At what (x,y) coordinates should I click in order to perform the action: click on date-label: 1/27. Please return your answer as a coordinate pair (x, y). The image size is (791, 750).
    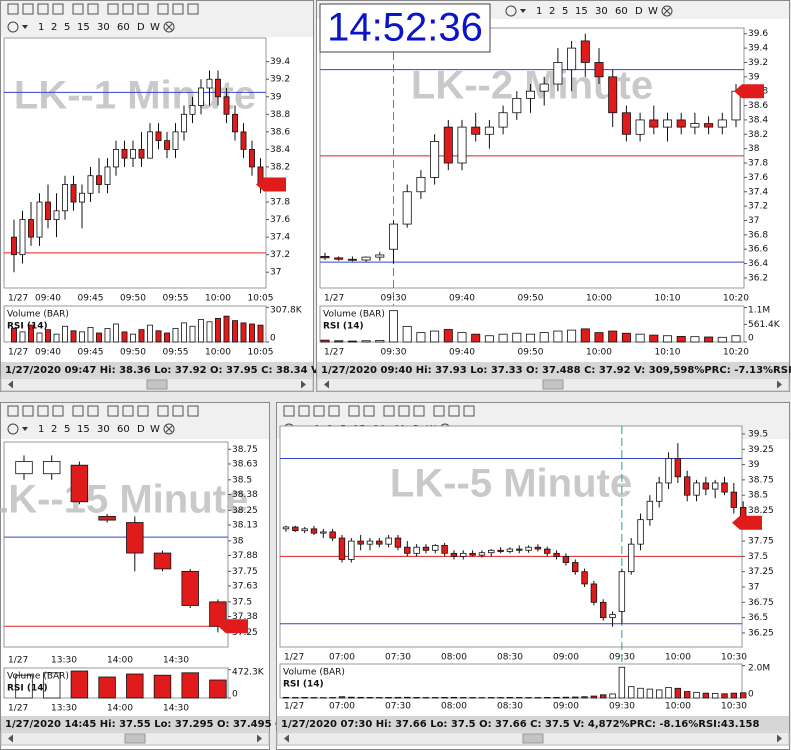
    Looking at the image, I should click on (294, 707).